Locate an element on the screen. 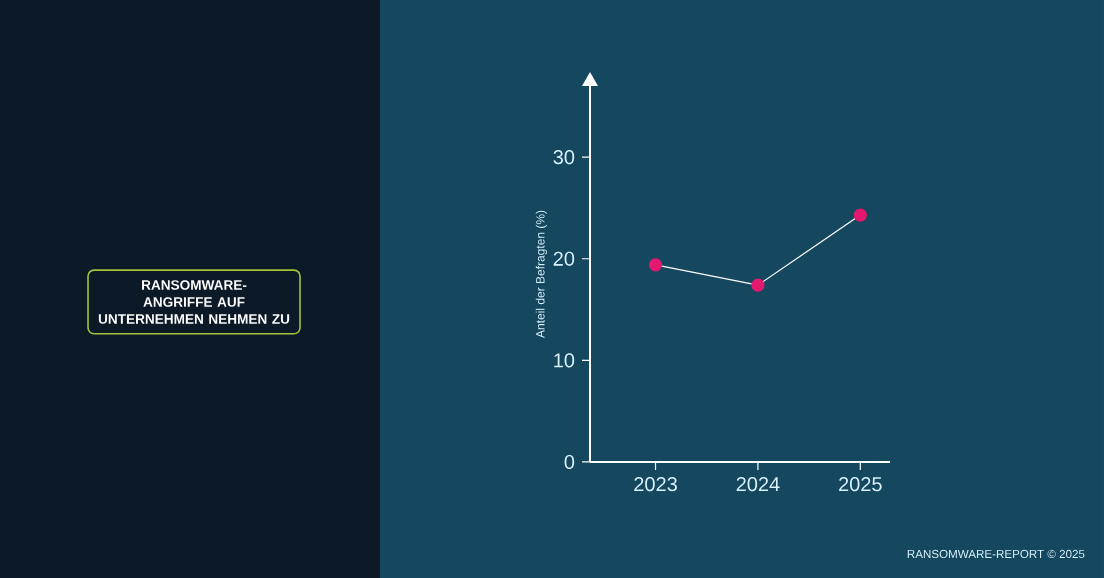  y-tick-label: 10 is located at coordinates (564, 360).